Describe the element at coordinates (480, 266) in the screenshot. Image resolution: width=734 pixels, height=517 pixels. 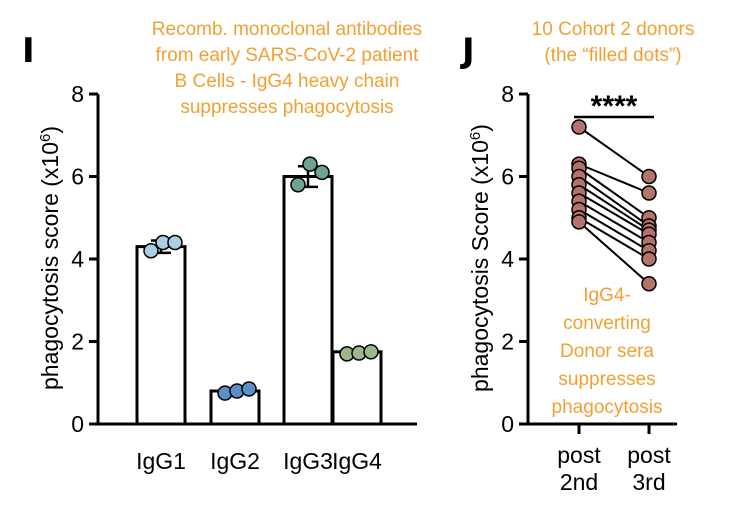
I see `panel-j-y-axis-title-main: phagocytosis Score (x10` at that location.